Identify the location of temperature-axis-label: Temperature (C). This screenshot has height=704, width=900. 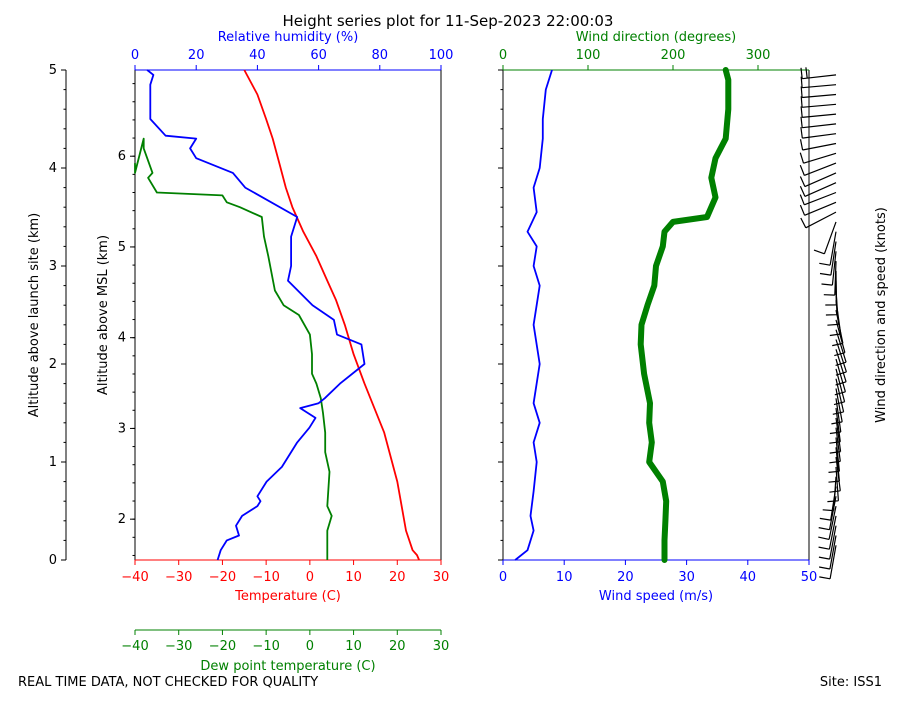
(287, 596).